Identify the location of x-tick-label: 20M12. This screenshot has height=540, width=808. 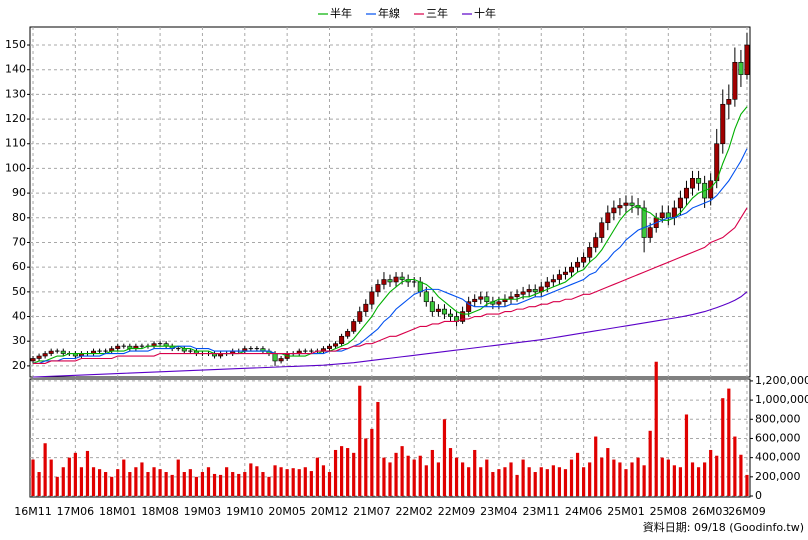
(330, 511).